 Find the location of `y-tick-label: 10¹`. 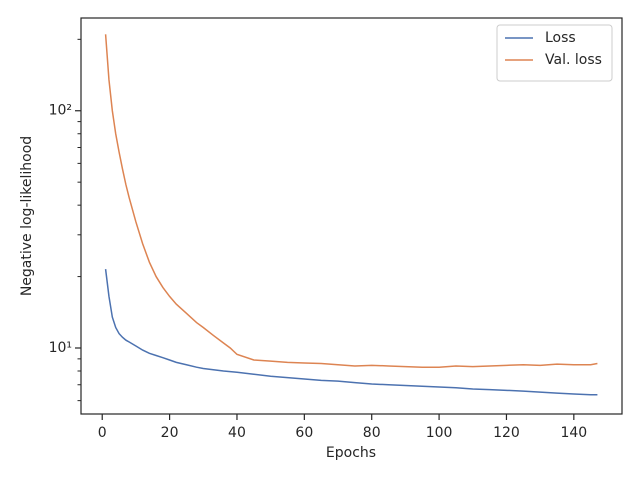

y-tick-label: 10¹ is located at coordinates (60, 348).